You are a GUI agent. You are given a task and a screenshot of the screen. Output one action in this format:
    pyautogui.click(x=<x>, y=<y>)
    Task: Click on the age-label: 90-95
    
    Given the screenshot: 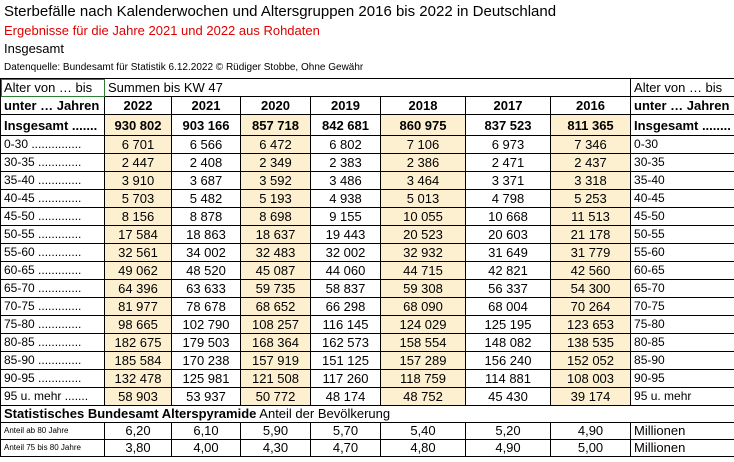 What is the action you would take?
    pyautogui.click(x=682, y=378)
    